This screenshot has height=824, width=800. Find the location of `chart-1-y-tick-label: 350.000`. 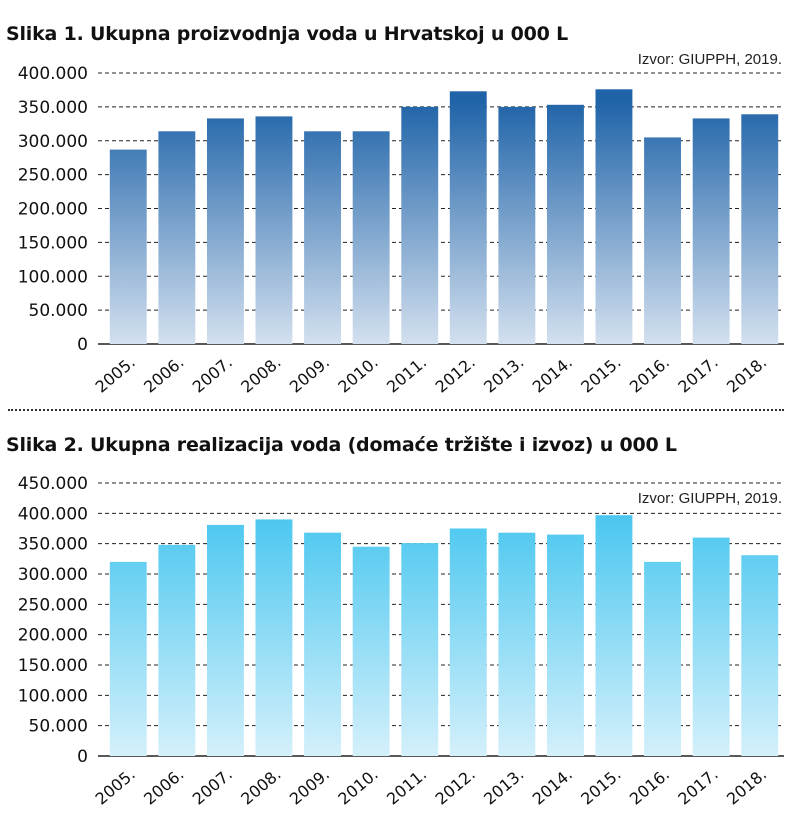

chart-1-y-tick-label: 350.000 is located at coordinates (53, 108).